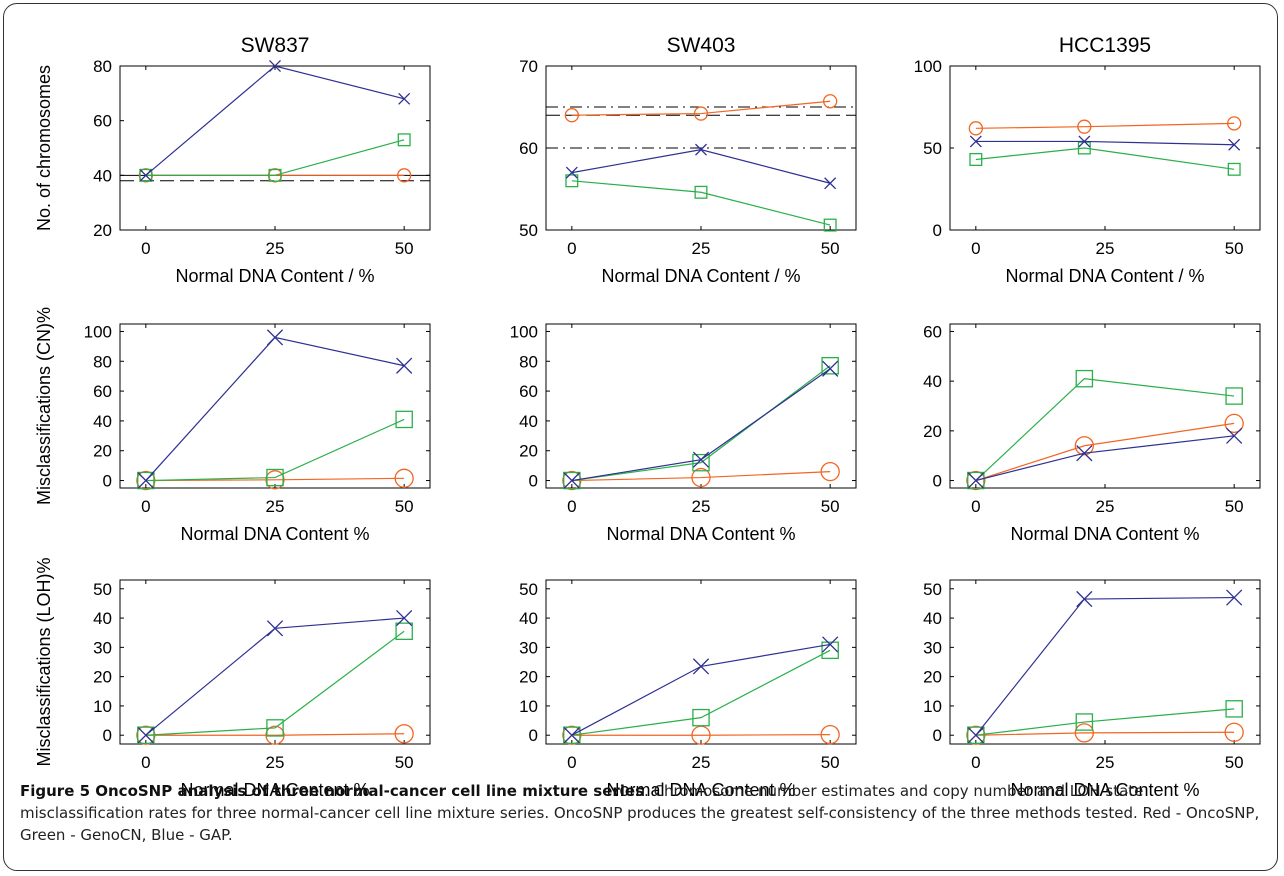 This screenshot has width=1284, height=876. What do you see at coordinates (528, 230) in the screenshot?
I see `y-tick-label: 50` at bounding box center [528, 230].